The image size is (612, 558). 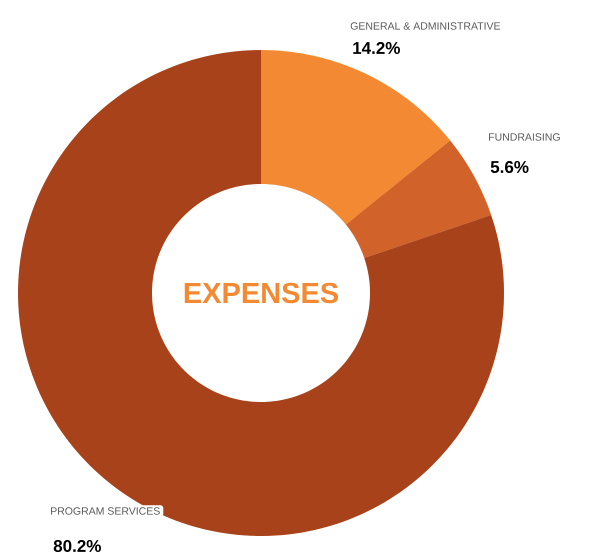 I want to click on slice-label: GENERAL & ADMINISTRATIVE, so click(x=425, y=26).